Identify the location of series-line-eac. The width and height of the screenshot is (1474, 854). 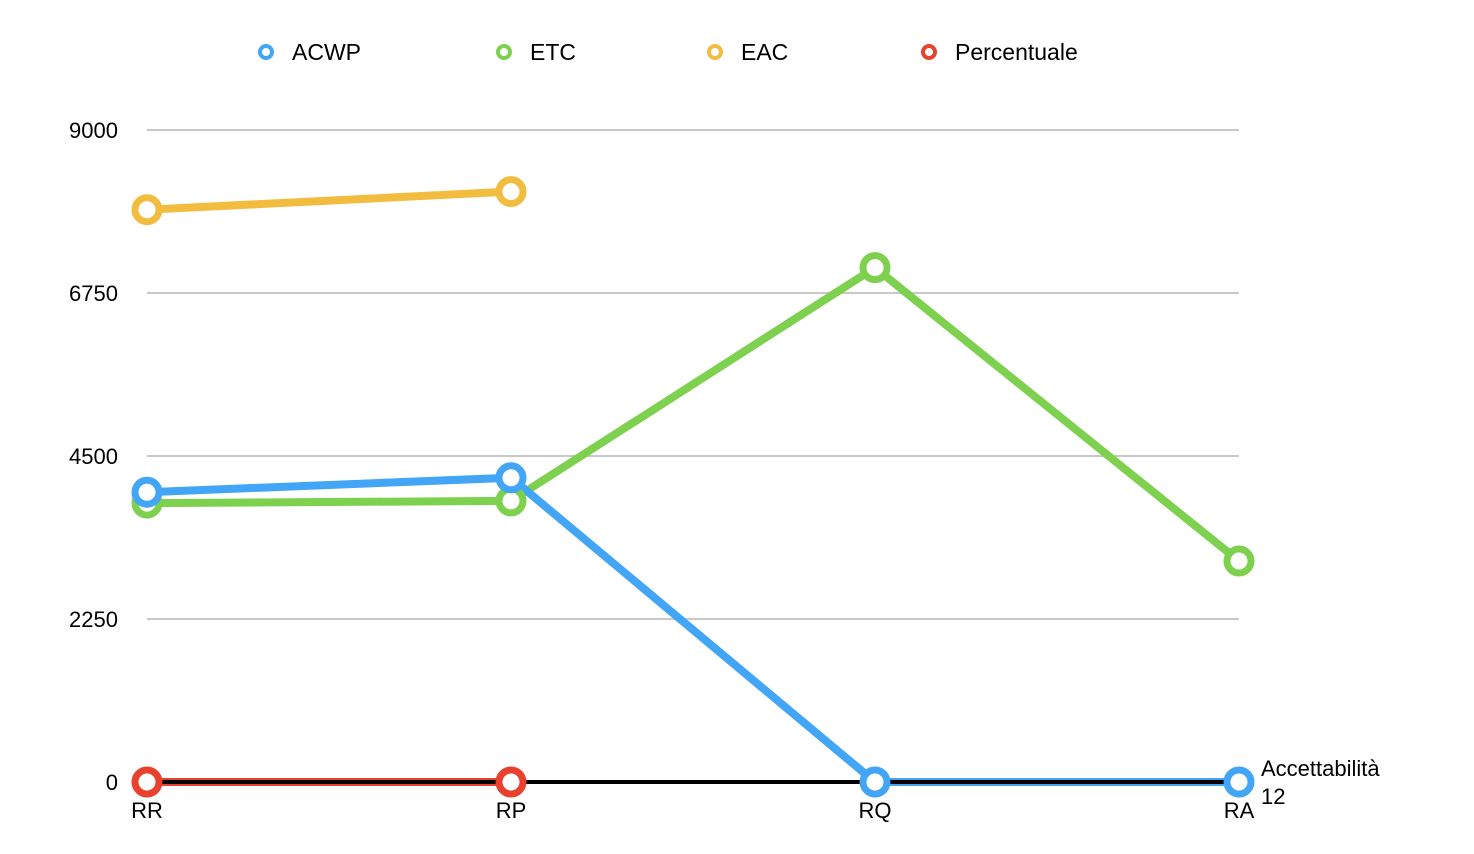
(329, 200).